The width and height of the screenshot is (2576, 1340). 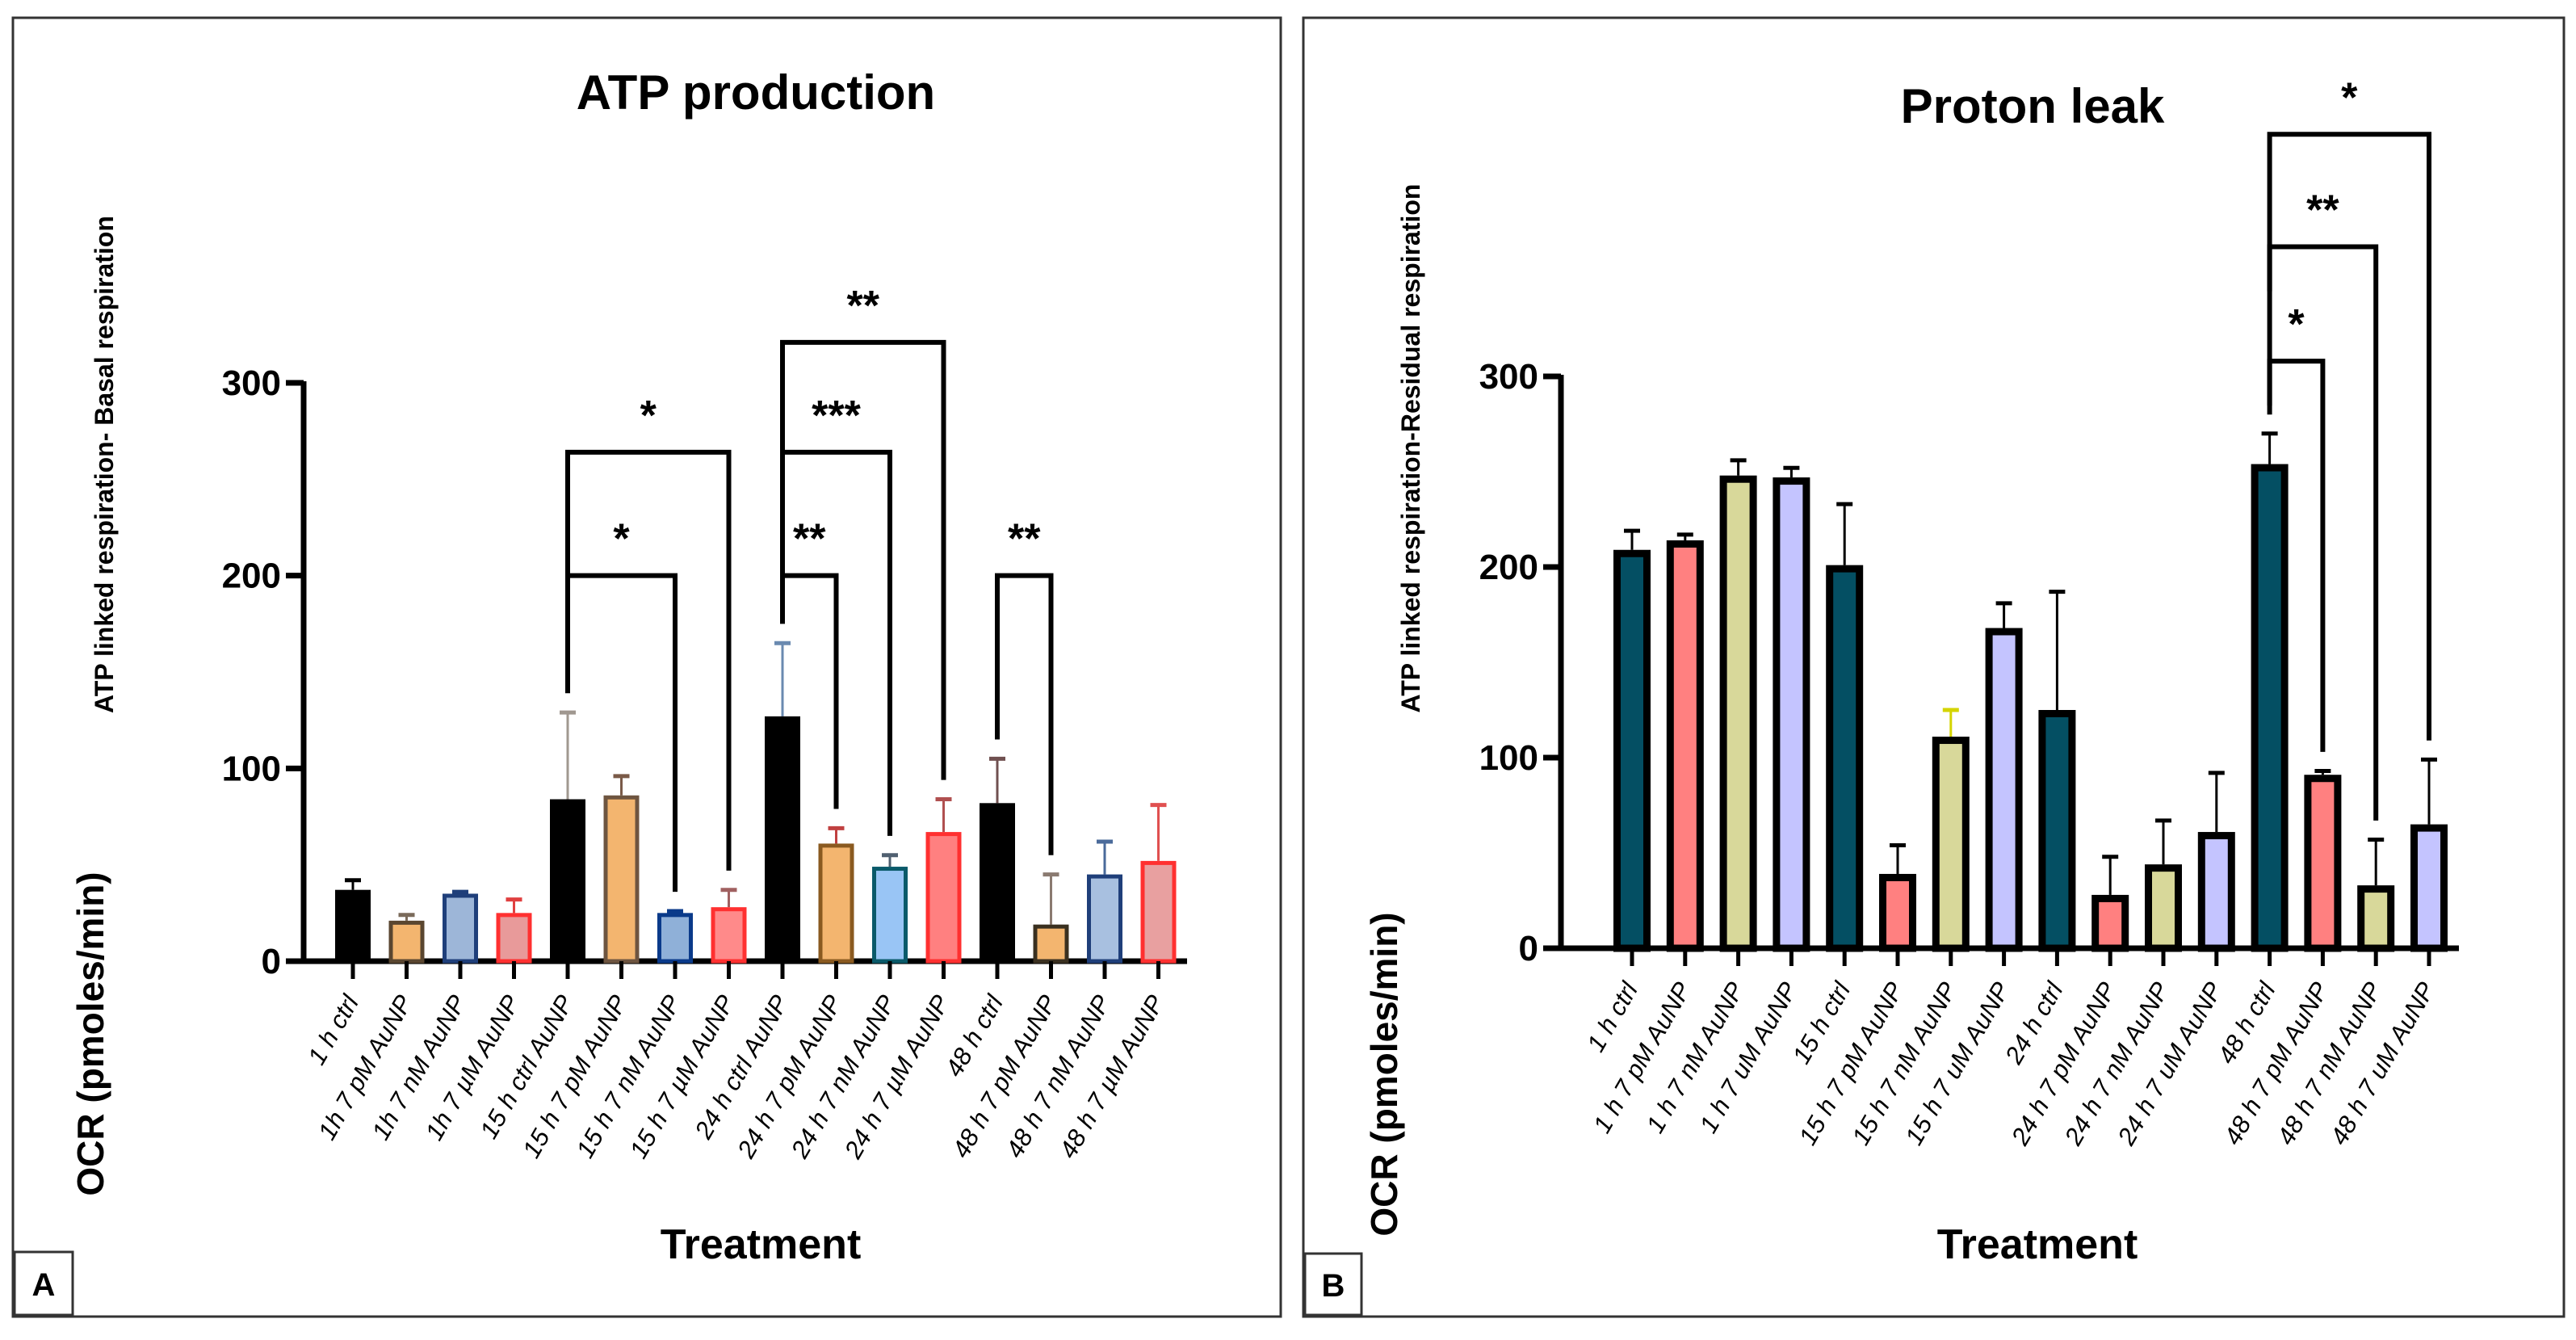 I want to click on panel-label: A, so click(x=44, y=1285).